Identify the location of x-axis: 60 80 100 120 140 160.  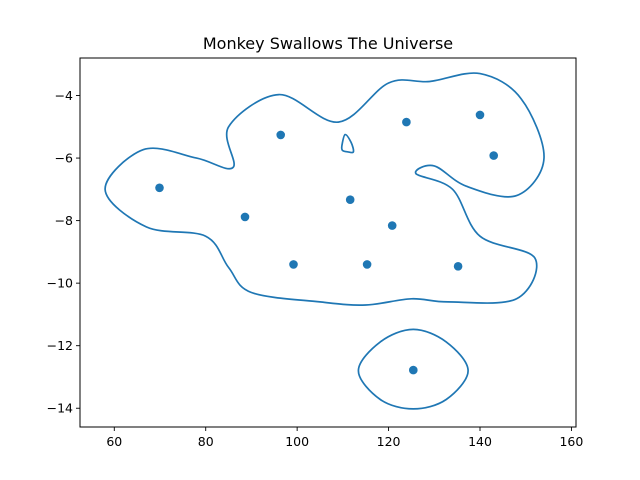
(344, 438).